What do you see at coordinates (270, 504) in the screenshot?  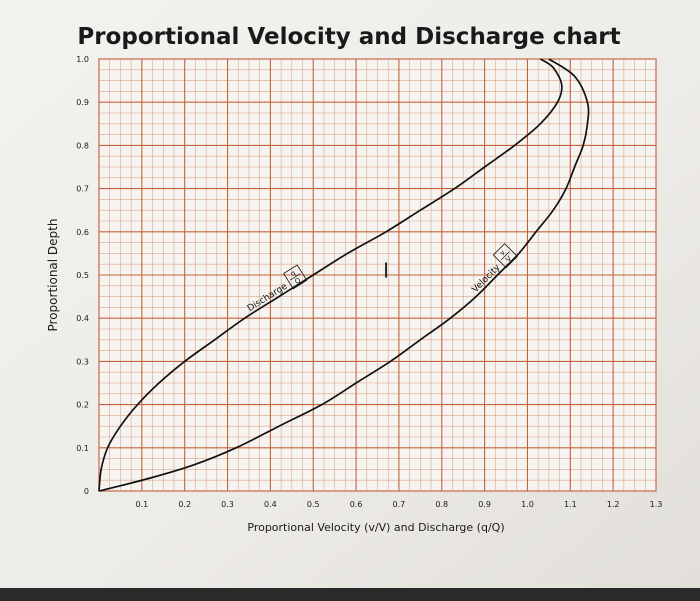 I see `x-tick-label: 0.4` at bounding box center [270, 504].